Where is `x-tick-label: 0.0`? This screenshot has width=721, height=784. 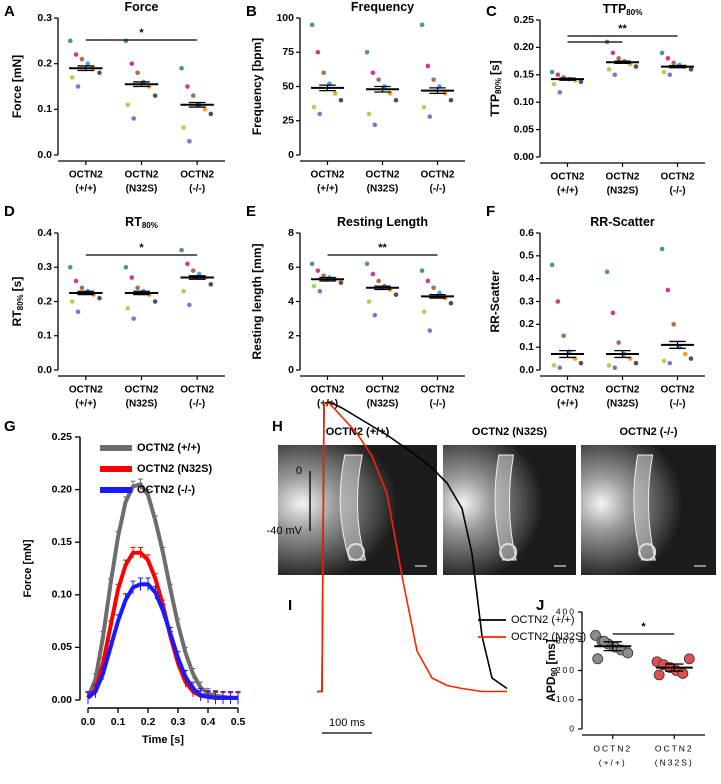 x-tick-label: 0.0 is located at coordinates (88, 722).